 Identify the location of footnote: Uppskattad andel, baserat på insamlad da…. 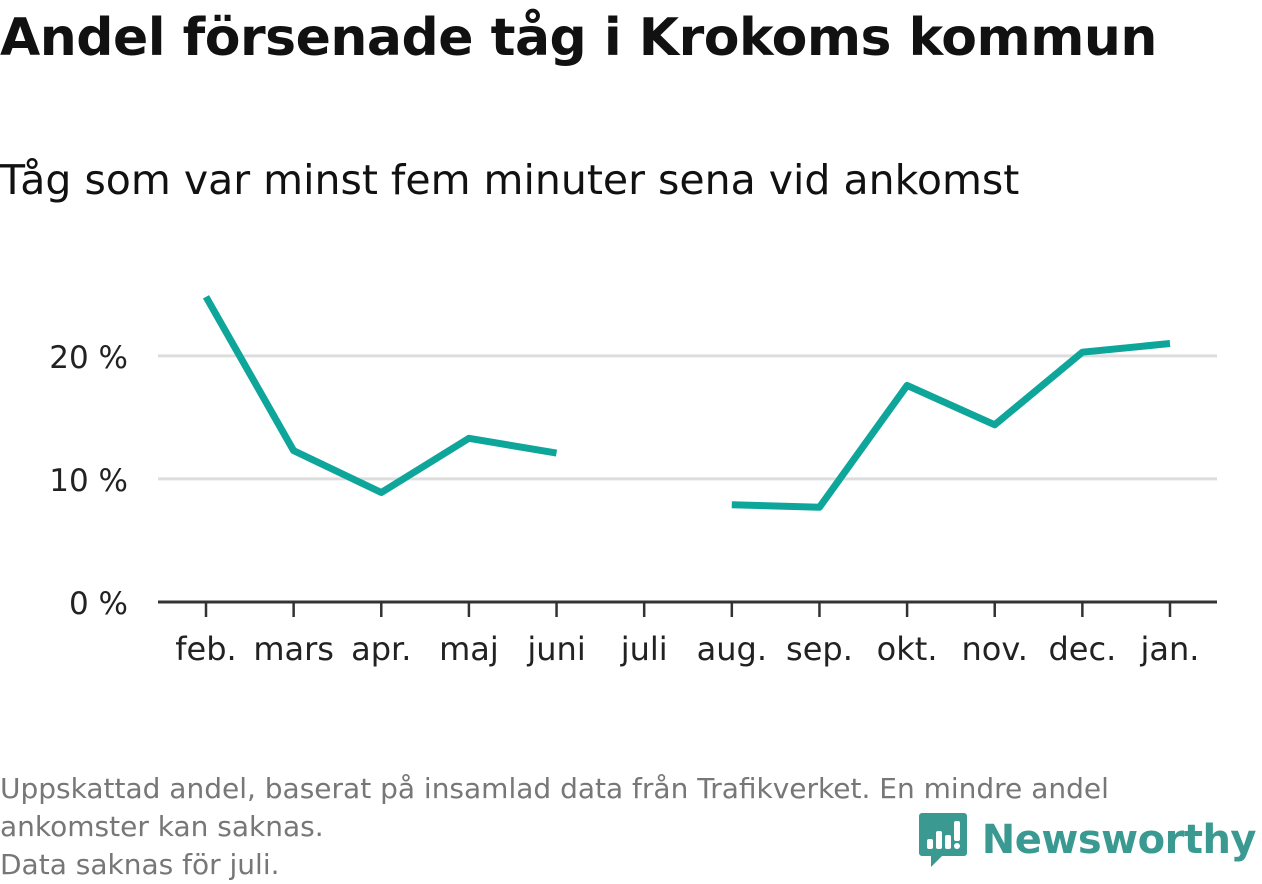
(622, 827).